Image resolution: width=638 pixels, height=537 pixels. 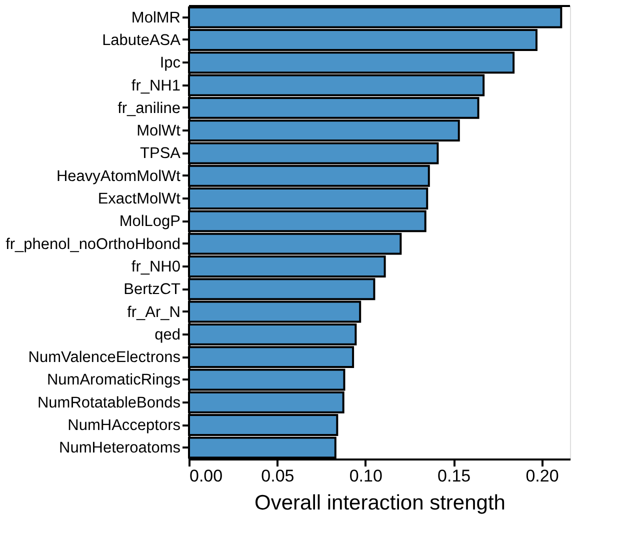 I want to click on y-tick-label: MolWt, so click(x=159, y=131).